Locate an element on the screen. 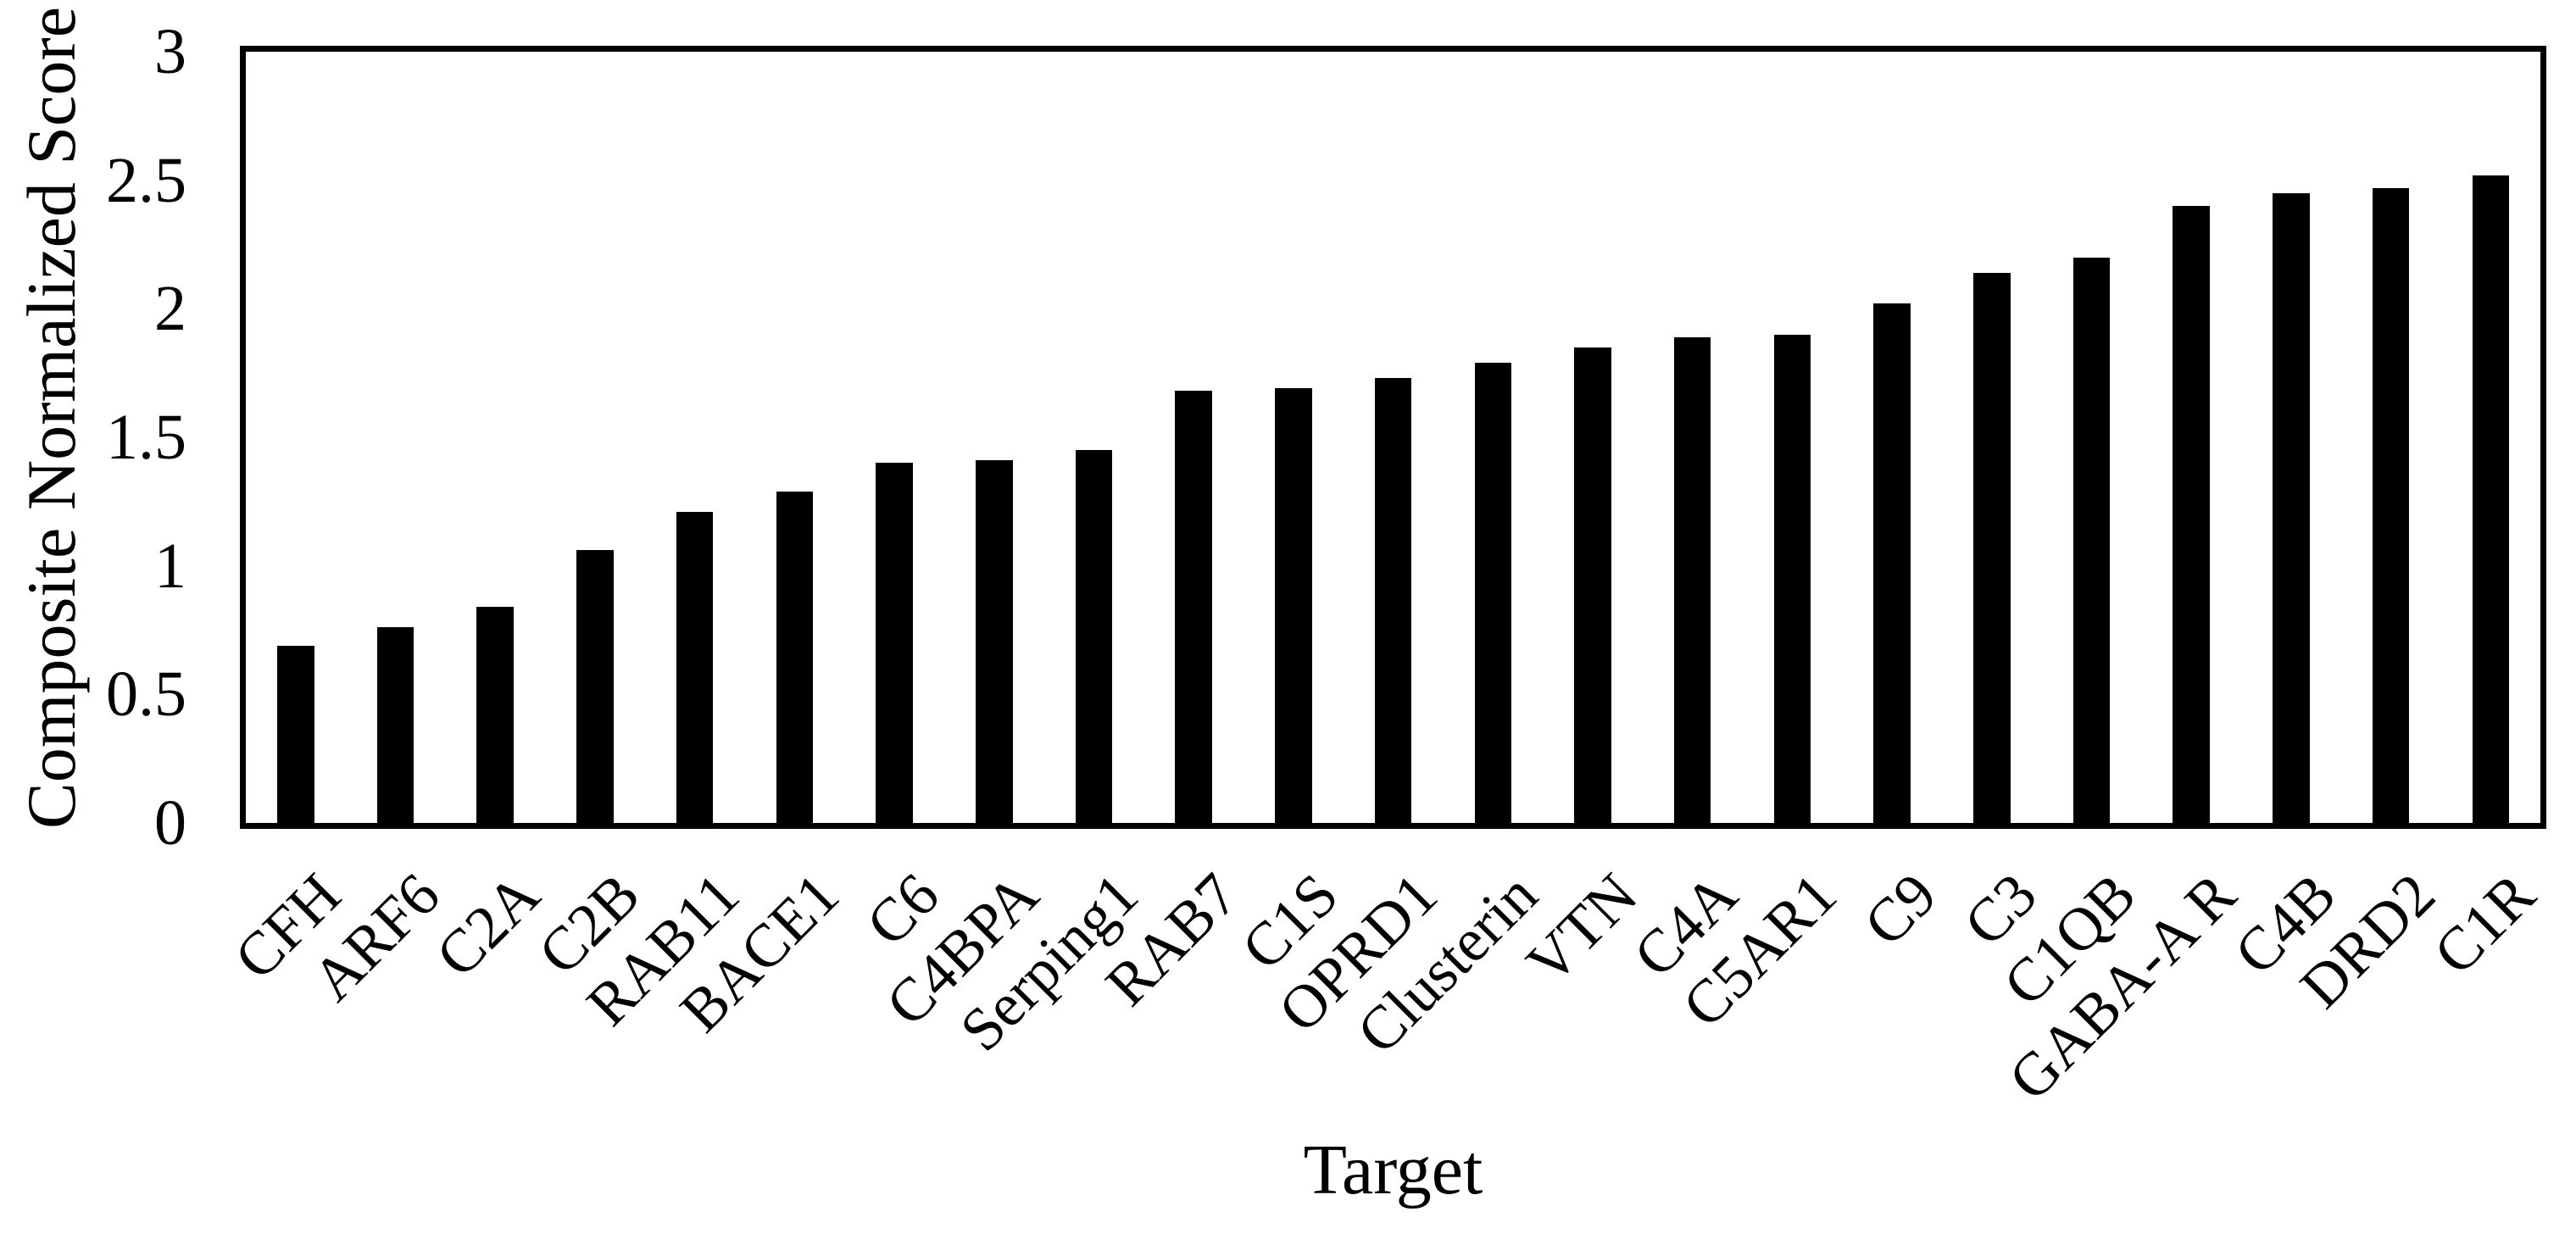 This screenshot has height=1245, width=2576. bar-C4A is located at coordinates (1692, 579).